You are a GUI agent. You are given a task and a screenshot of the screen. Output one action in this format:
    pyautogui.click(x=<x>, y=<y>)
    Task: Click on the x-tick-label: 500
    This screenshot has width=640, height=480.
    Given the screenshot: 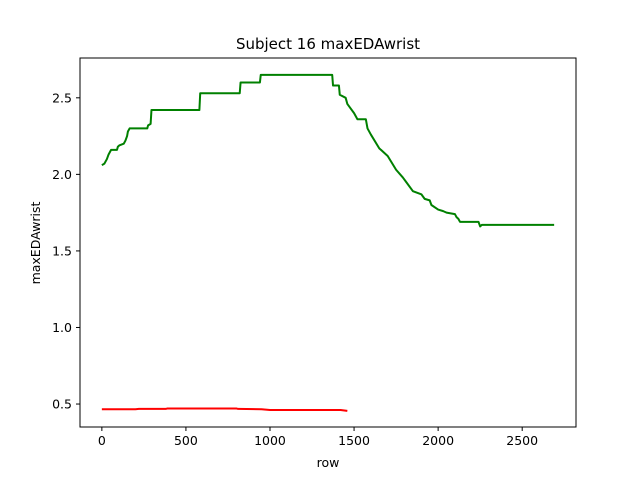 What is the action you would take?
    pyautogui.click(x=186, y=440)
    